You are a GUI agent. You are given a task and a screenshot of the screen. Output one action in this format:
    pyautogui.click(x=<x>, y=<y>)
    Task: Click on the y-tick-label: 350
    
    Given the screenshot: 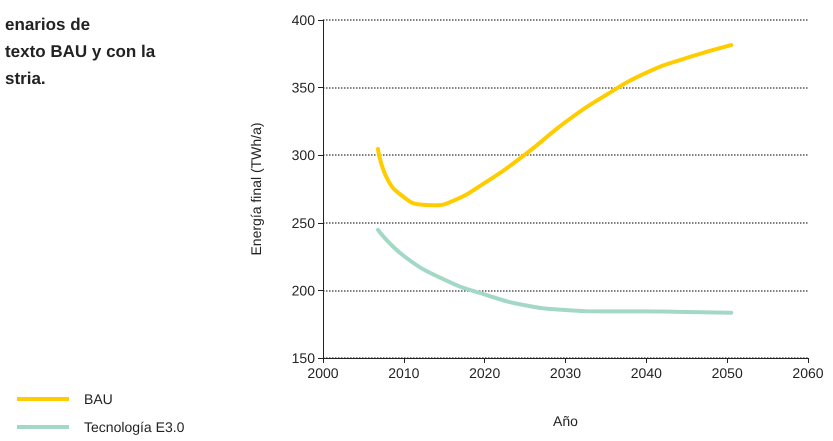 What is the action you would take?
    pyautogui.click(x=304, y=88)
    